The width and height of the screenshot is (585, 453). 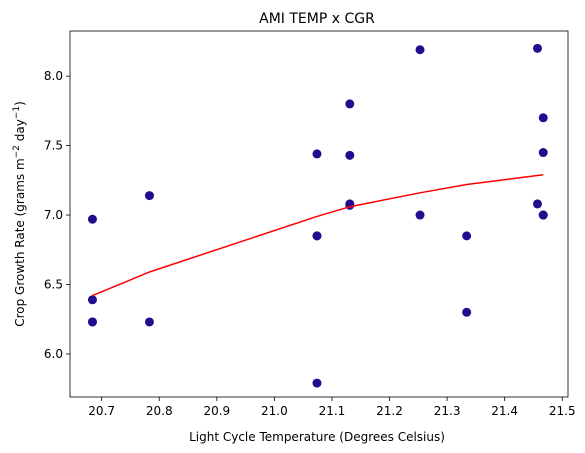 I want to click on x-tick-label: 21.3, so click(x=447, y=411).